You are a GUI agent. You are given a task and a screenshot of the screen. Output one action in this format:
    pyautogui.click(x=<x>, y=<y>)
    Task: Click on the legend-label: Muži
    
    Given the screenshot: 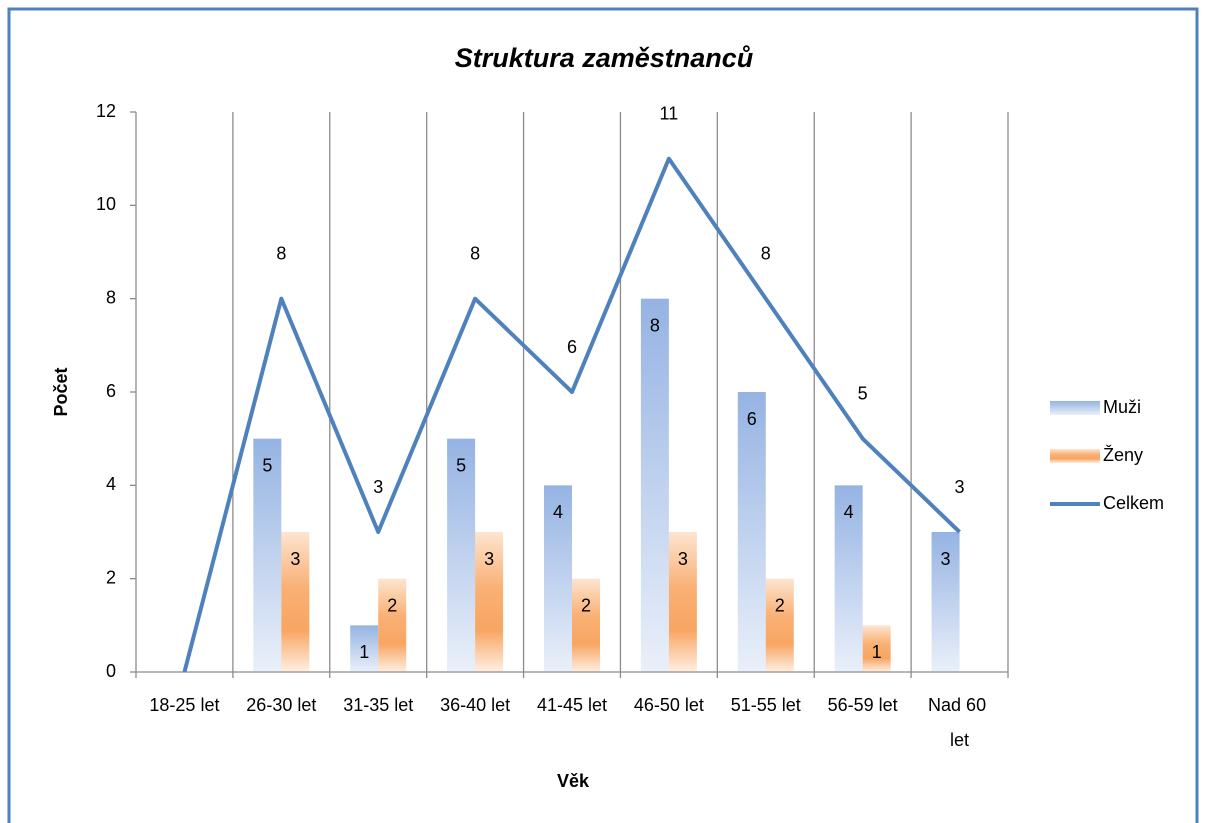 What is the action you would take?
    pyautogui.click(x=1122, y=407)
    